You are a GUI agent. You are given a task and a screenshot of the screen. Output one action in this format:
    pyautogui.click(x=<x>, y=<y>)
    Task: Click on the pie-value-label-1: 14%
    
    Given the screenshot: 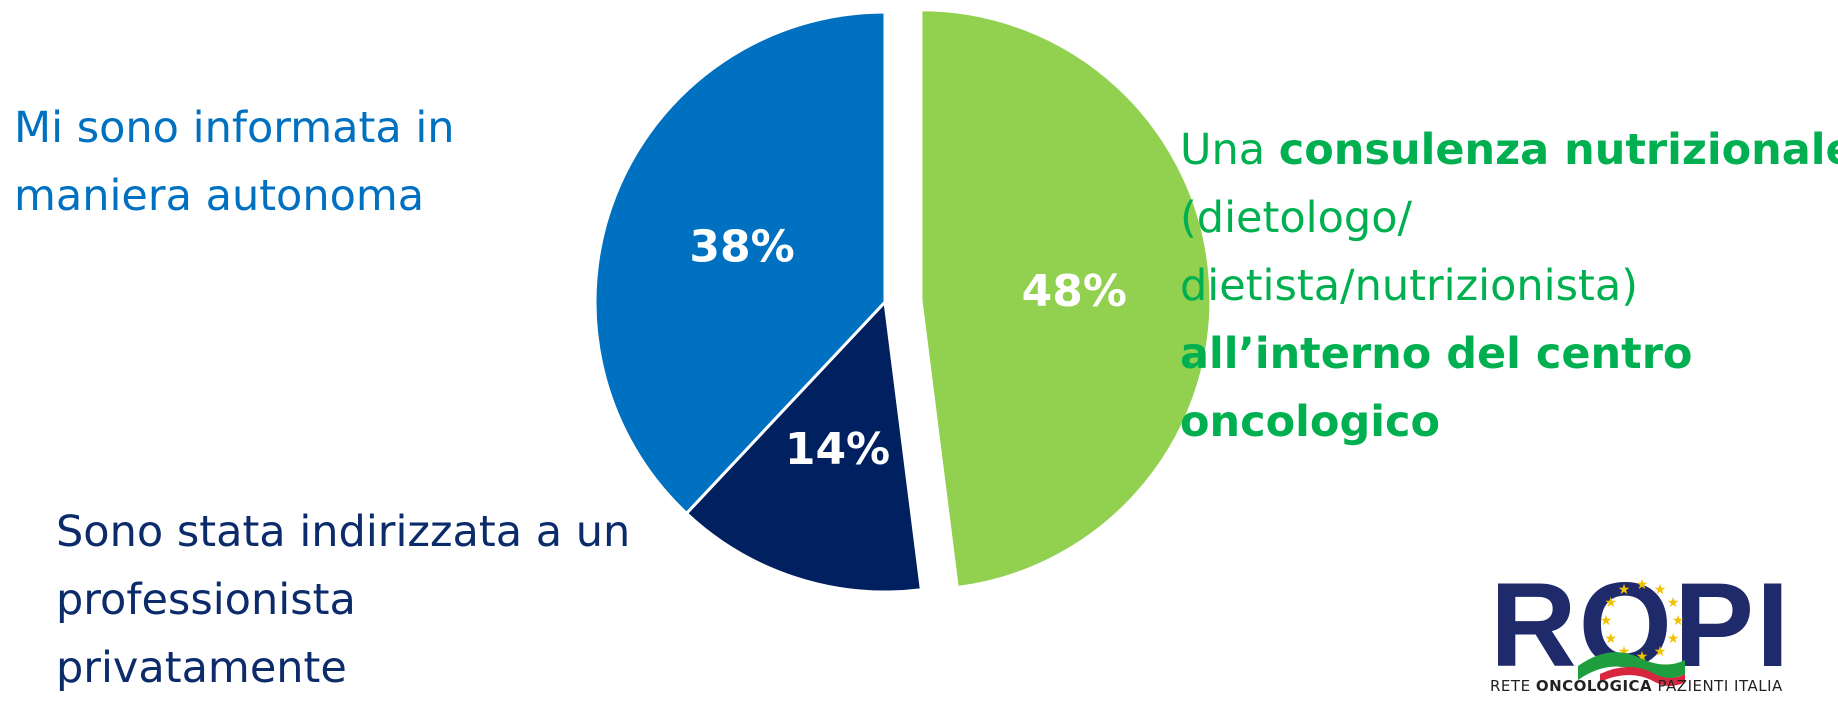 What is the action you would take?
    pyautogui.click(x=837, y=449)
    